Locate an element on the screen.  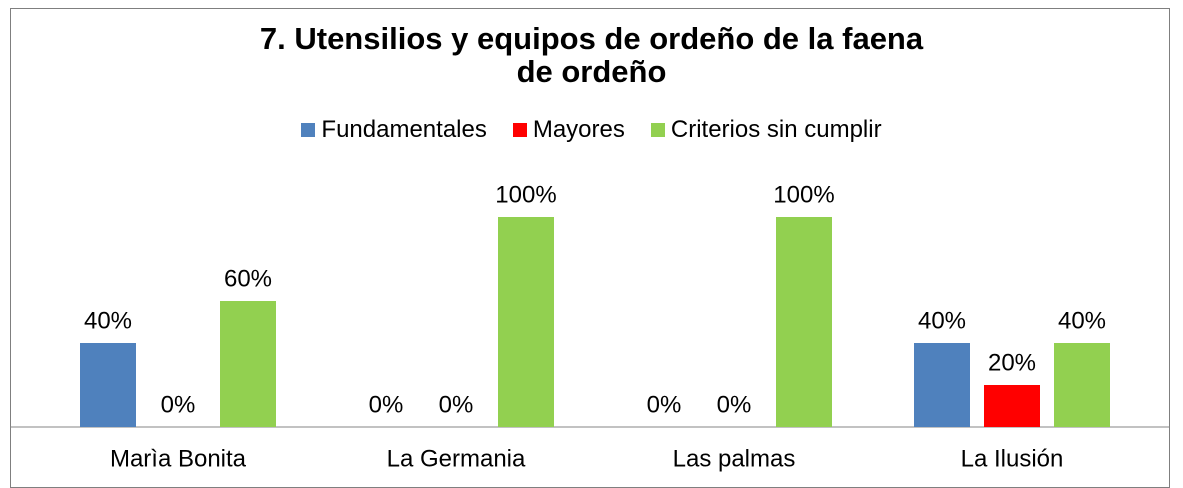
x-tick-label: La Ilusión is located at coordinates (1012, 458).